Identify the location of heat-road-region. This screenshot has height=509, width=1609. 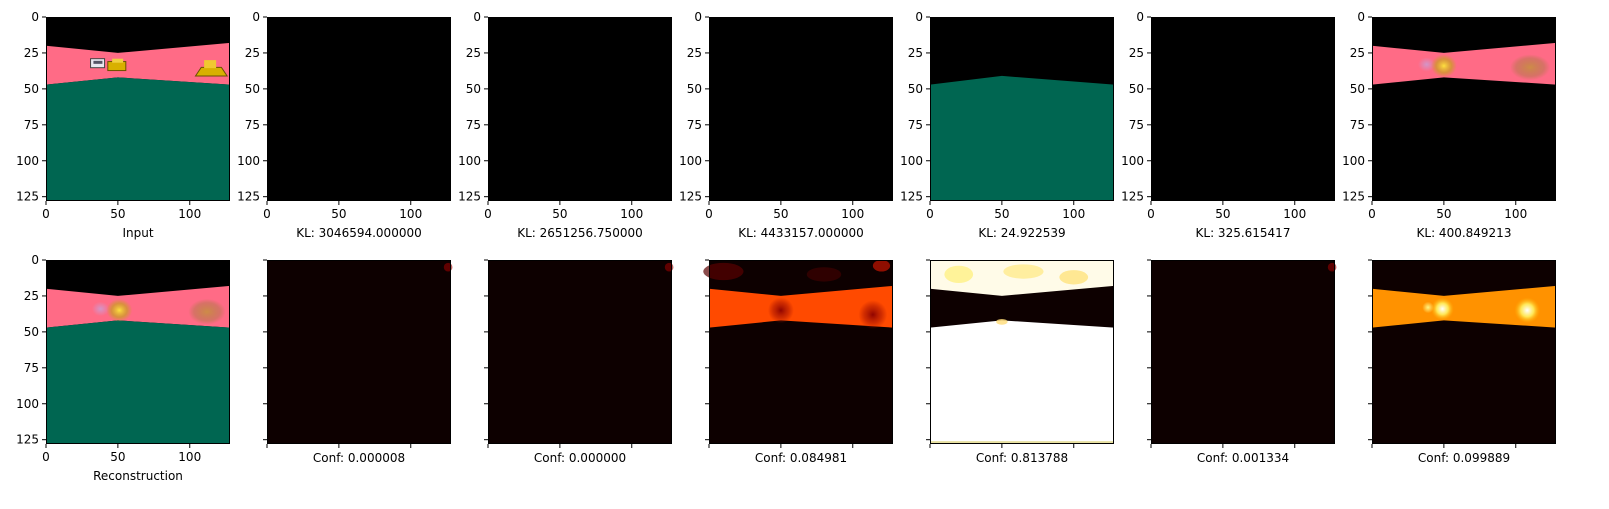
(801, 306).